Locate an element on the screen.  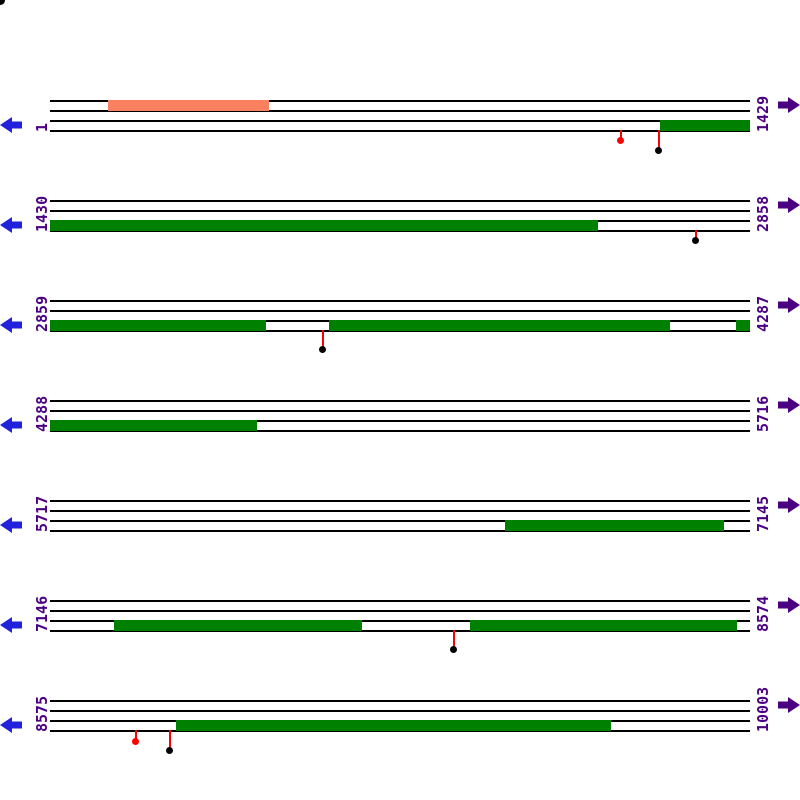
segment-row-1: 1 1429 is located at coordinates (400, 130).